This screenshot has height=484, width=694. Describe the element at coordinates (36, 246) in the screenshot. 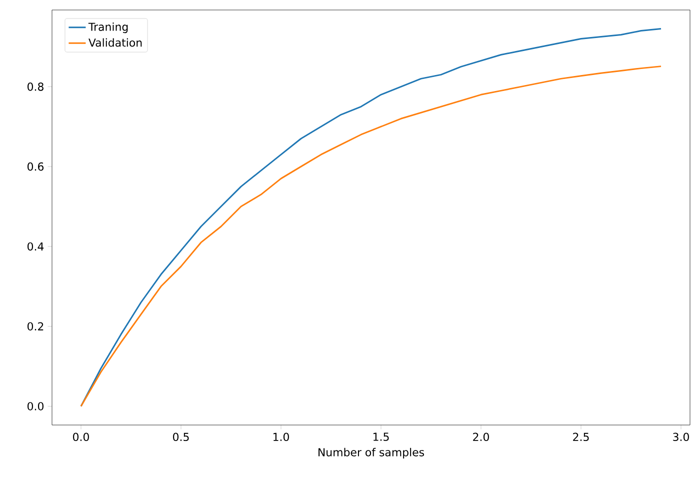

I see `y-tick-label: 0.4` at that location.